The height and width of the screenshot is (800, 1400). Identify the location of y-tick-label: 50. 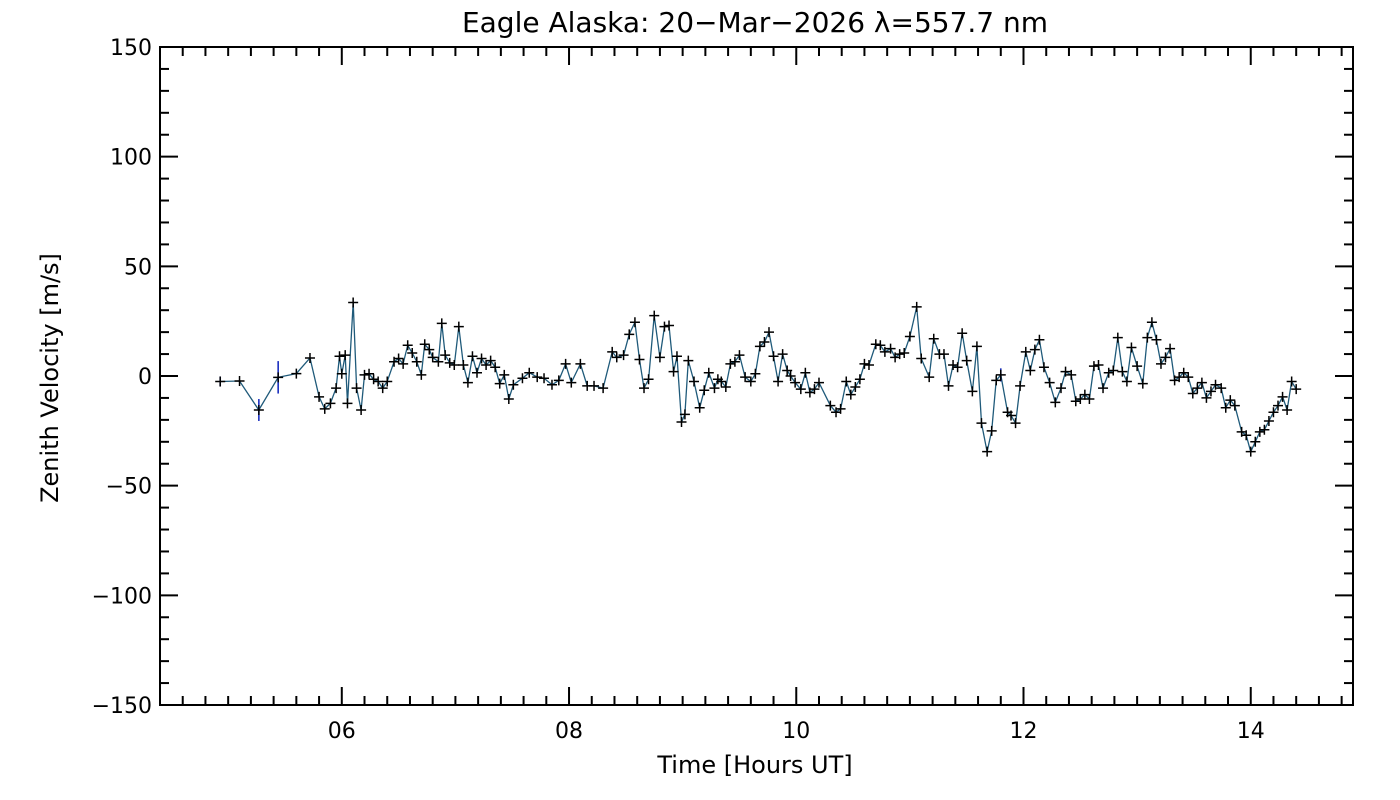
(138, 267).